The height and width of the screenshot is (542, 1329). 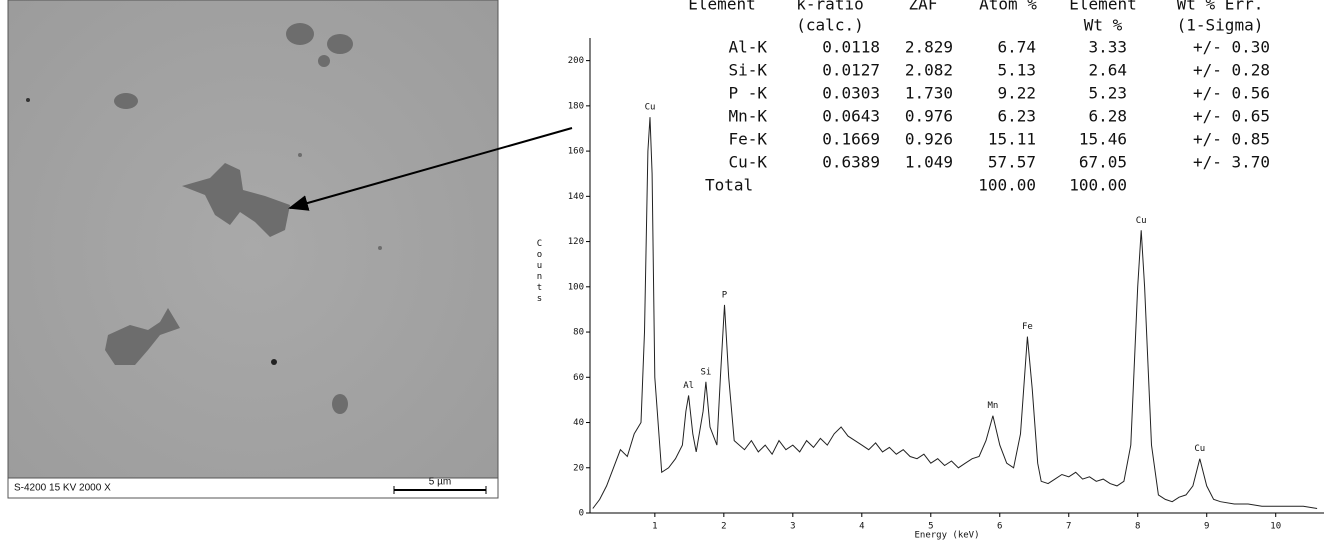 What do you see at coordinates (1231, 116) in the screenshot?
I see `table-cell: +/- 0.65` at bounding box center [1231, 116].